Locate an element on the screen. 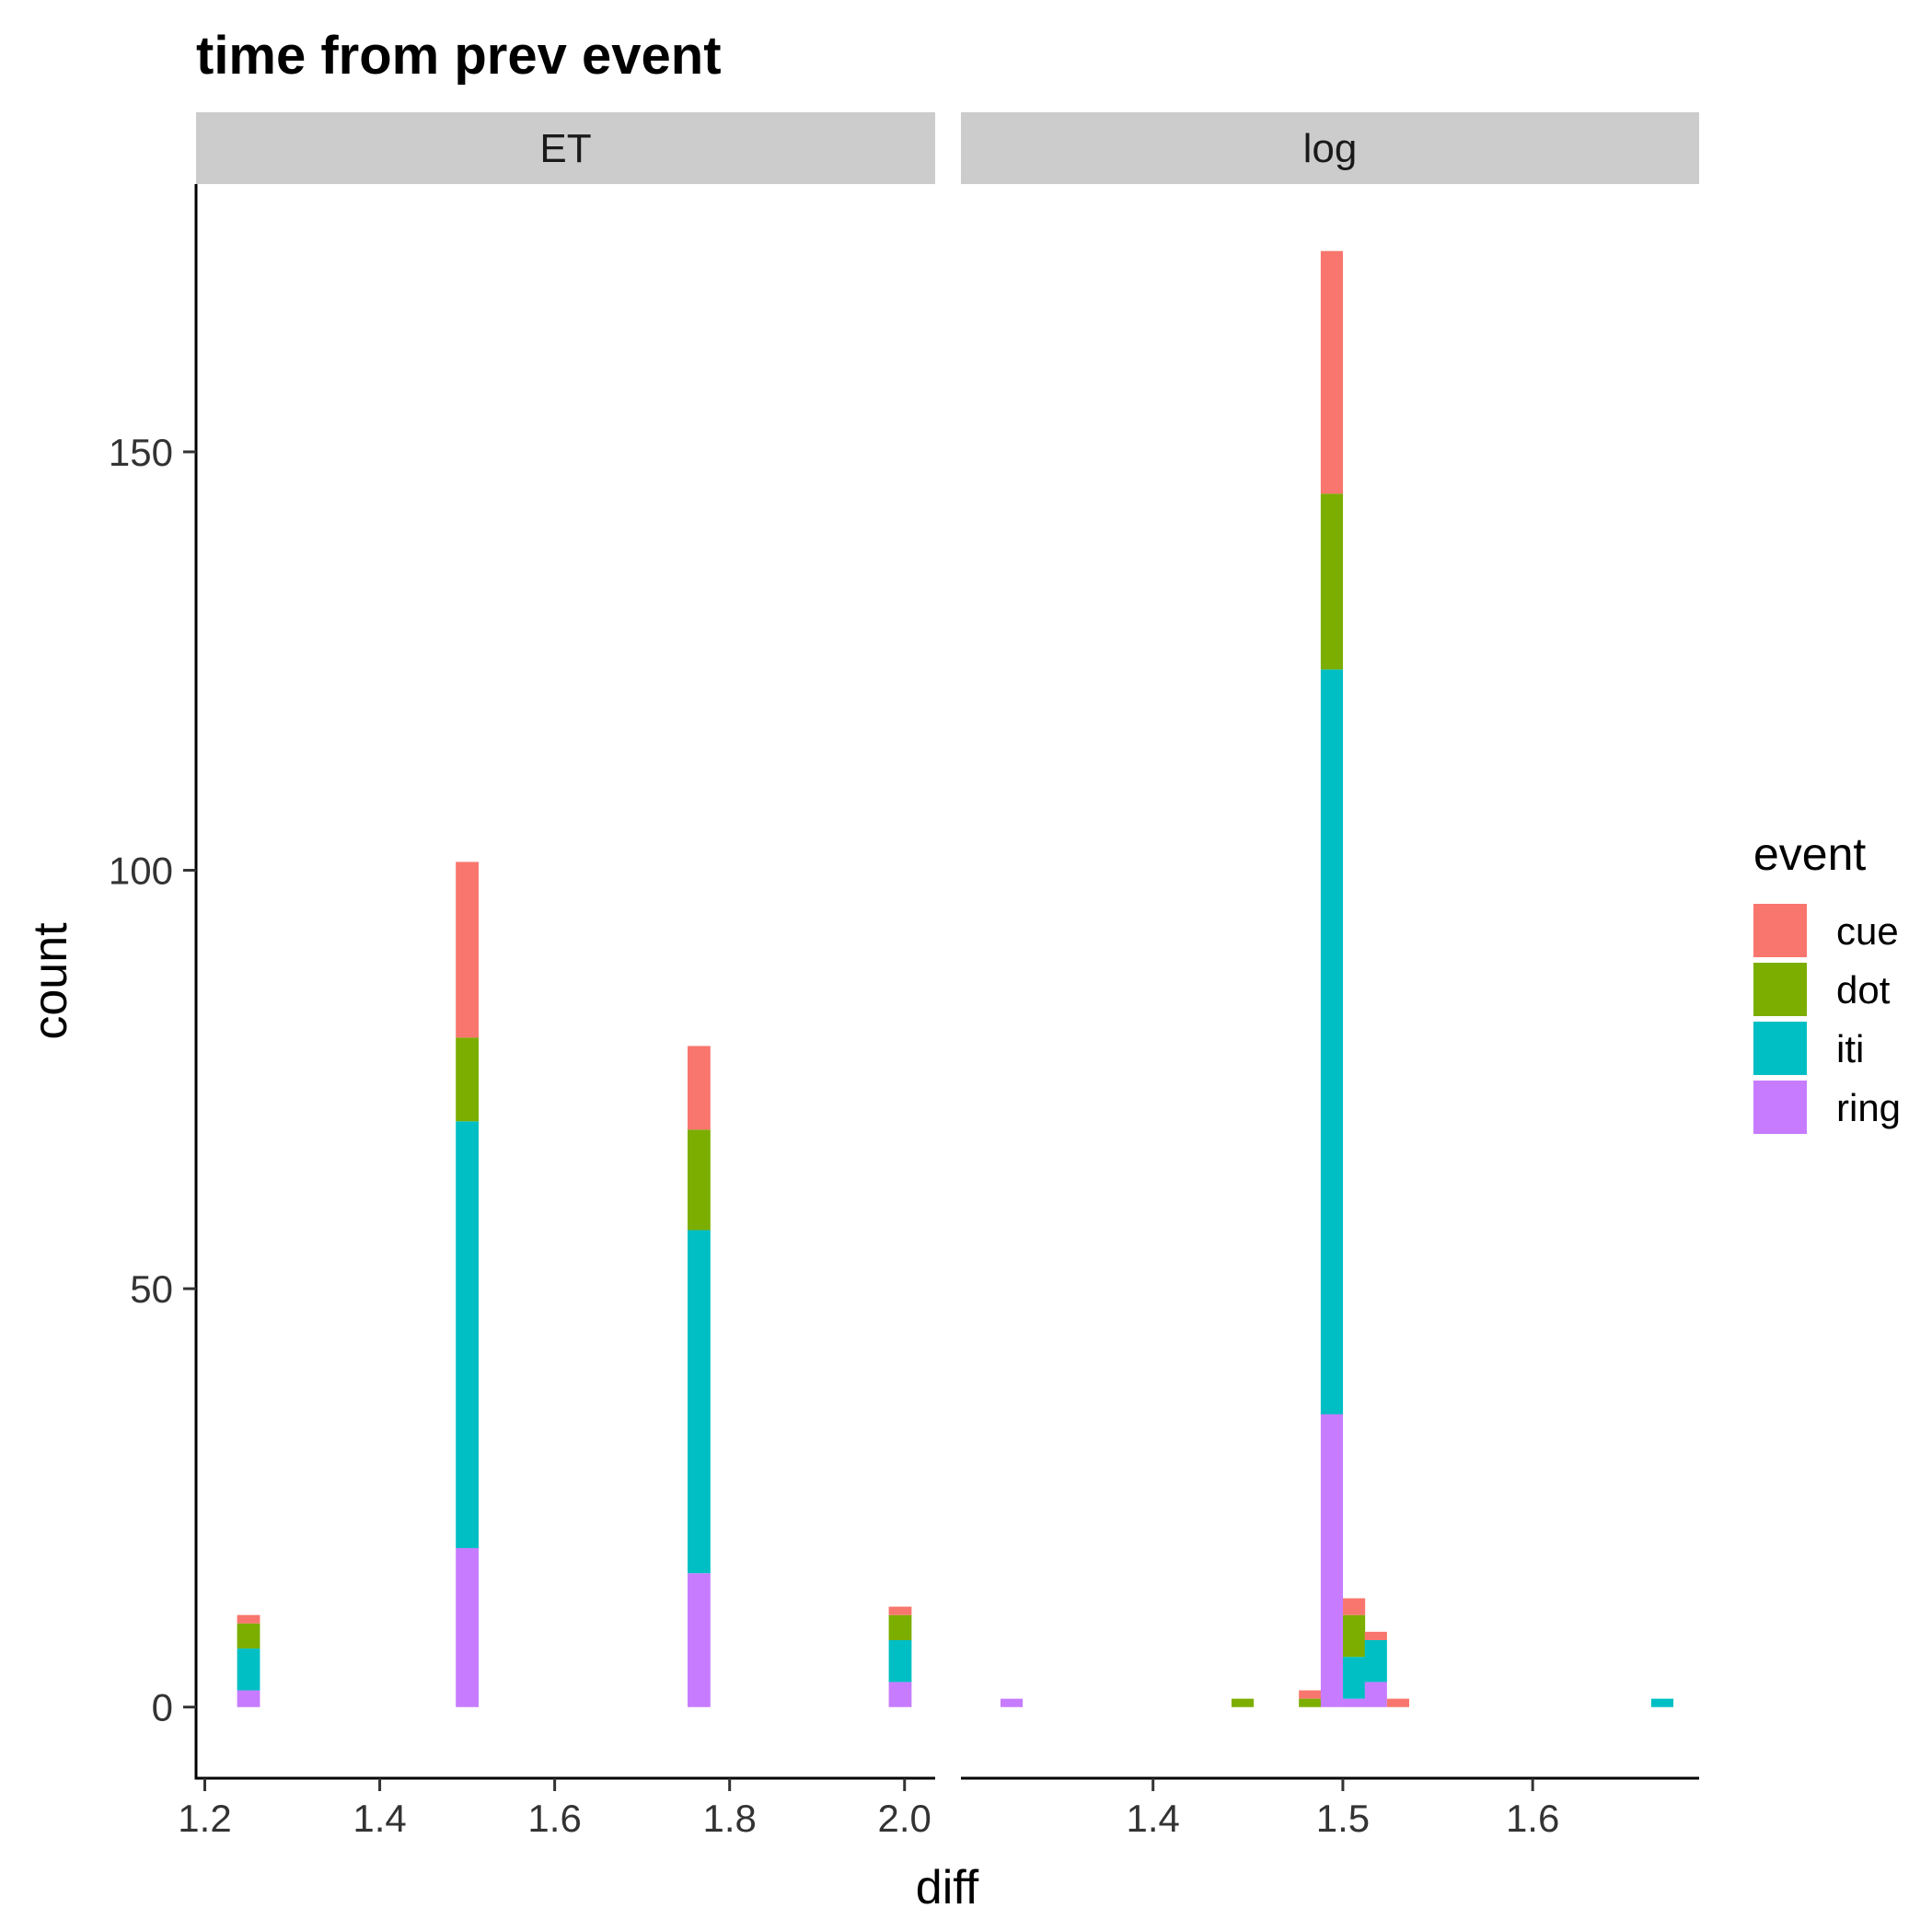 The image size is (1932, 1931). bar-log-2-cue is located at coordinates (1311, 1694).